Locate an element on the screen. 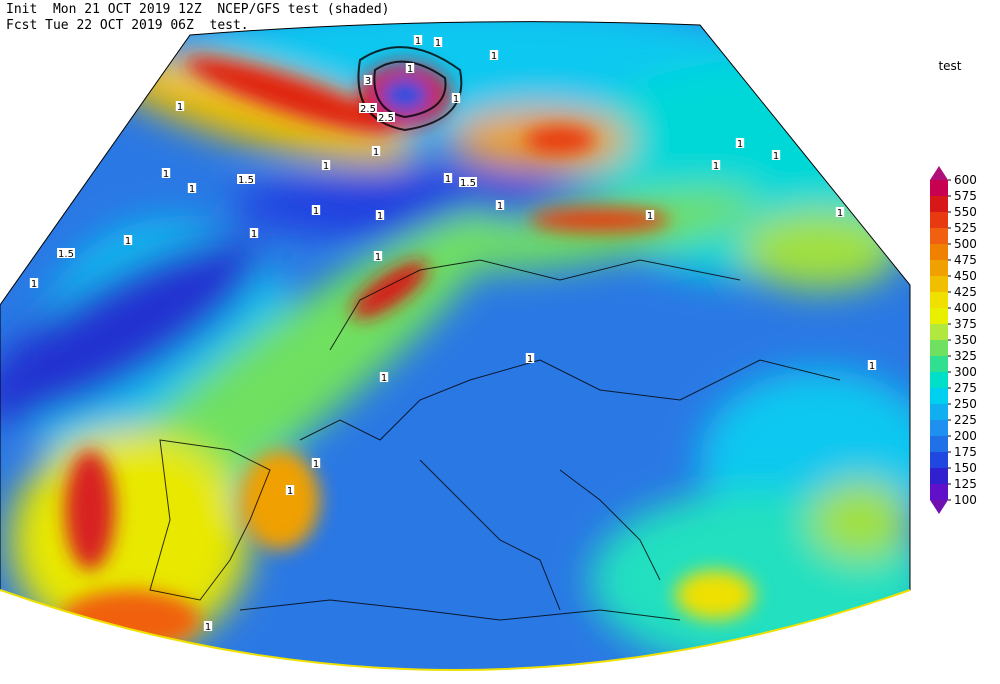 This screenshot has width=1000, height=684. colorbar-tick-label: 150 is located at coordinates (965, 468).